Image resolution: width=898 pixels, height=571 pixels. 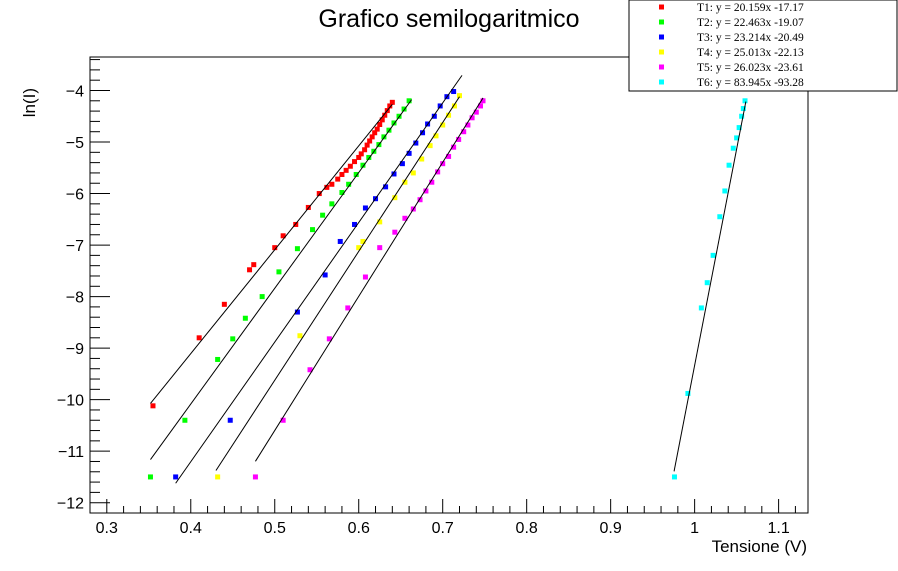 I want to click on legend-entry: T5: y = 26.023x -23.61, so click(x=731, y=68).